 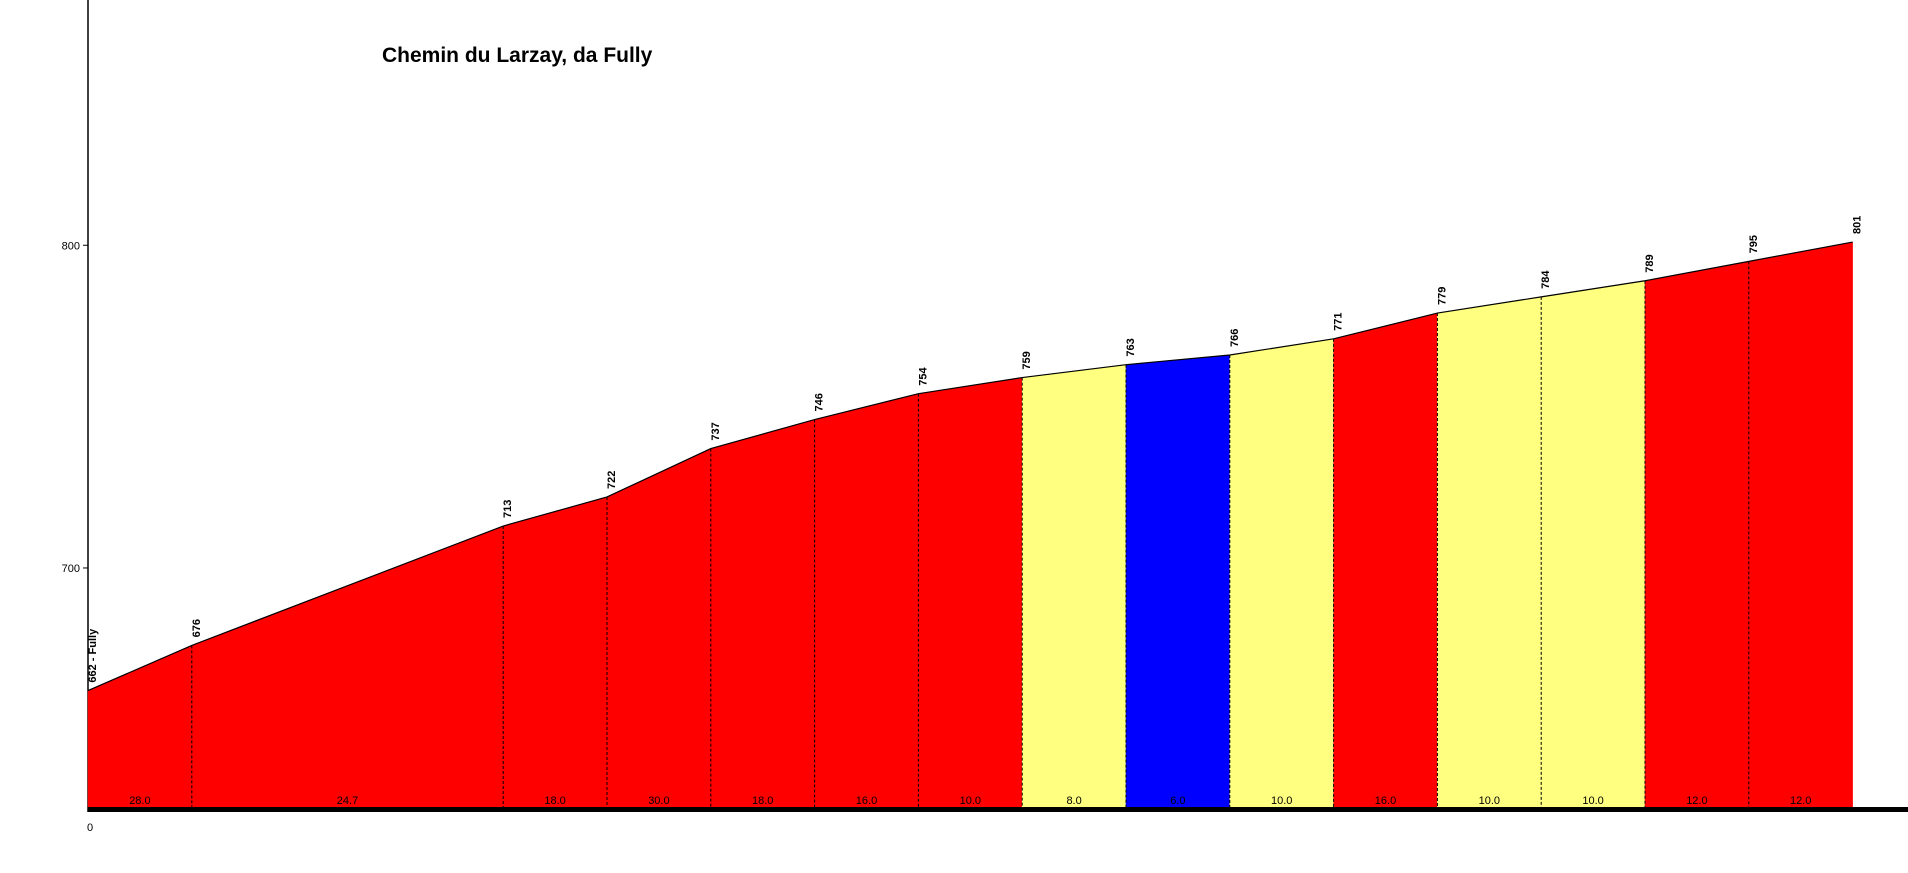 I want to click on segment-grade-label: 8.0, so click(x=1073, y=801).